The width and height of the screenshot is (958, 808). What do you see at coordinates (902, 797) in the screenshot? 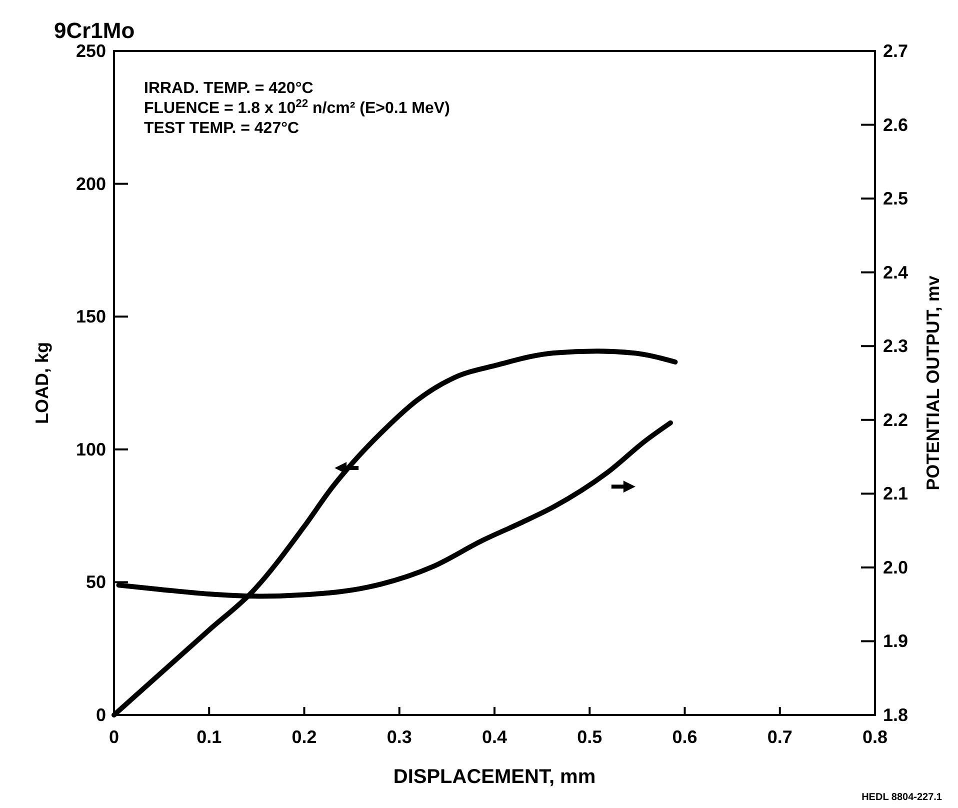
I see `text: HEDL 8804-227.1` at bounding box center [902, 797].